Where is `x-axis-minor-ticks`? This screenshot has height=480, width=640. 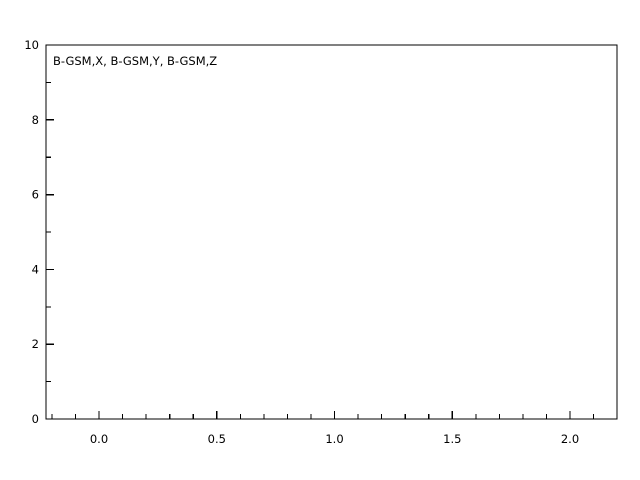
x-axis-minor-ticks is located at coordinates (334, 416).